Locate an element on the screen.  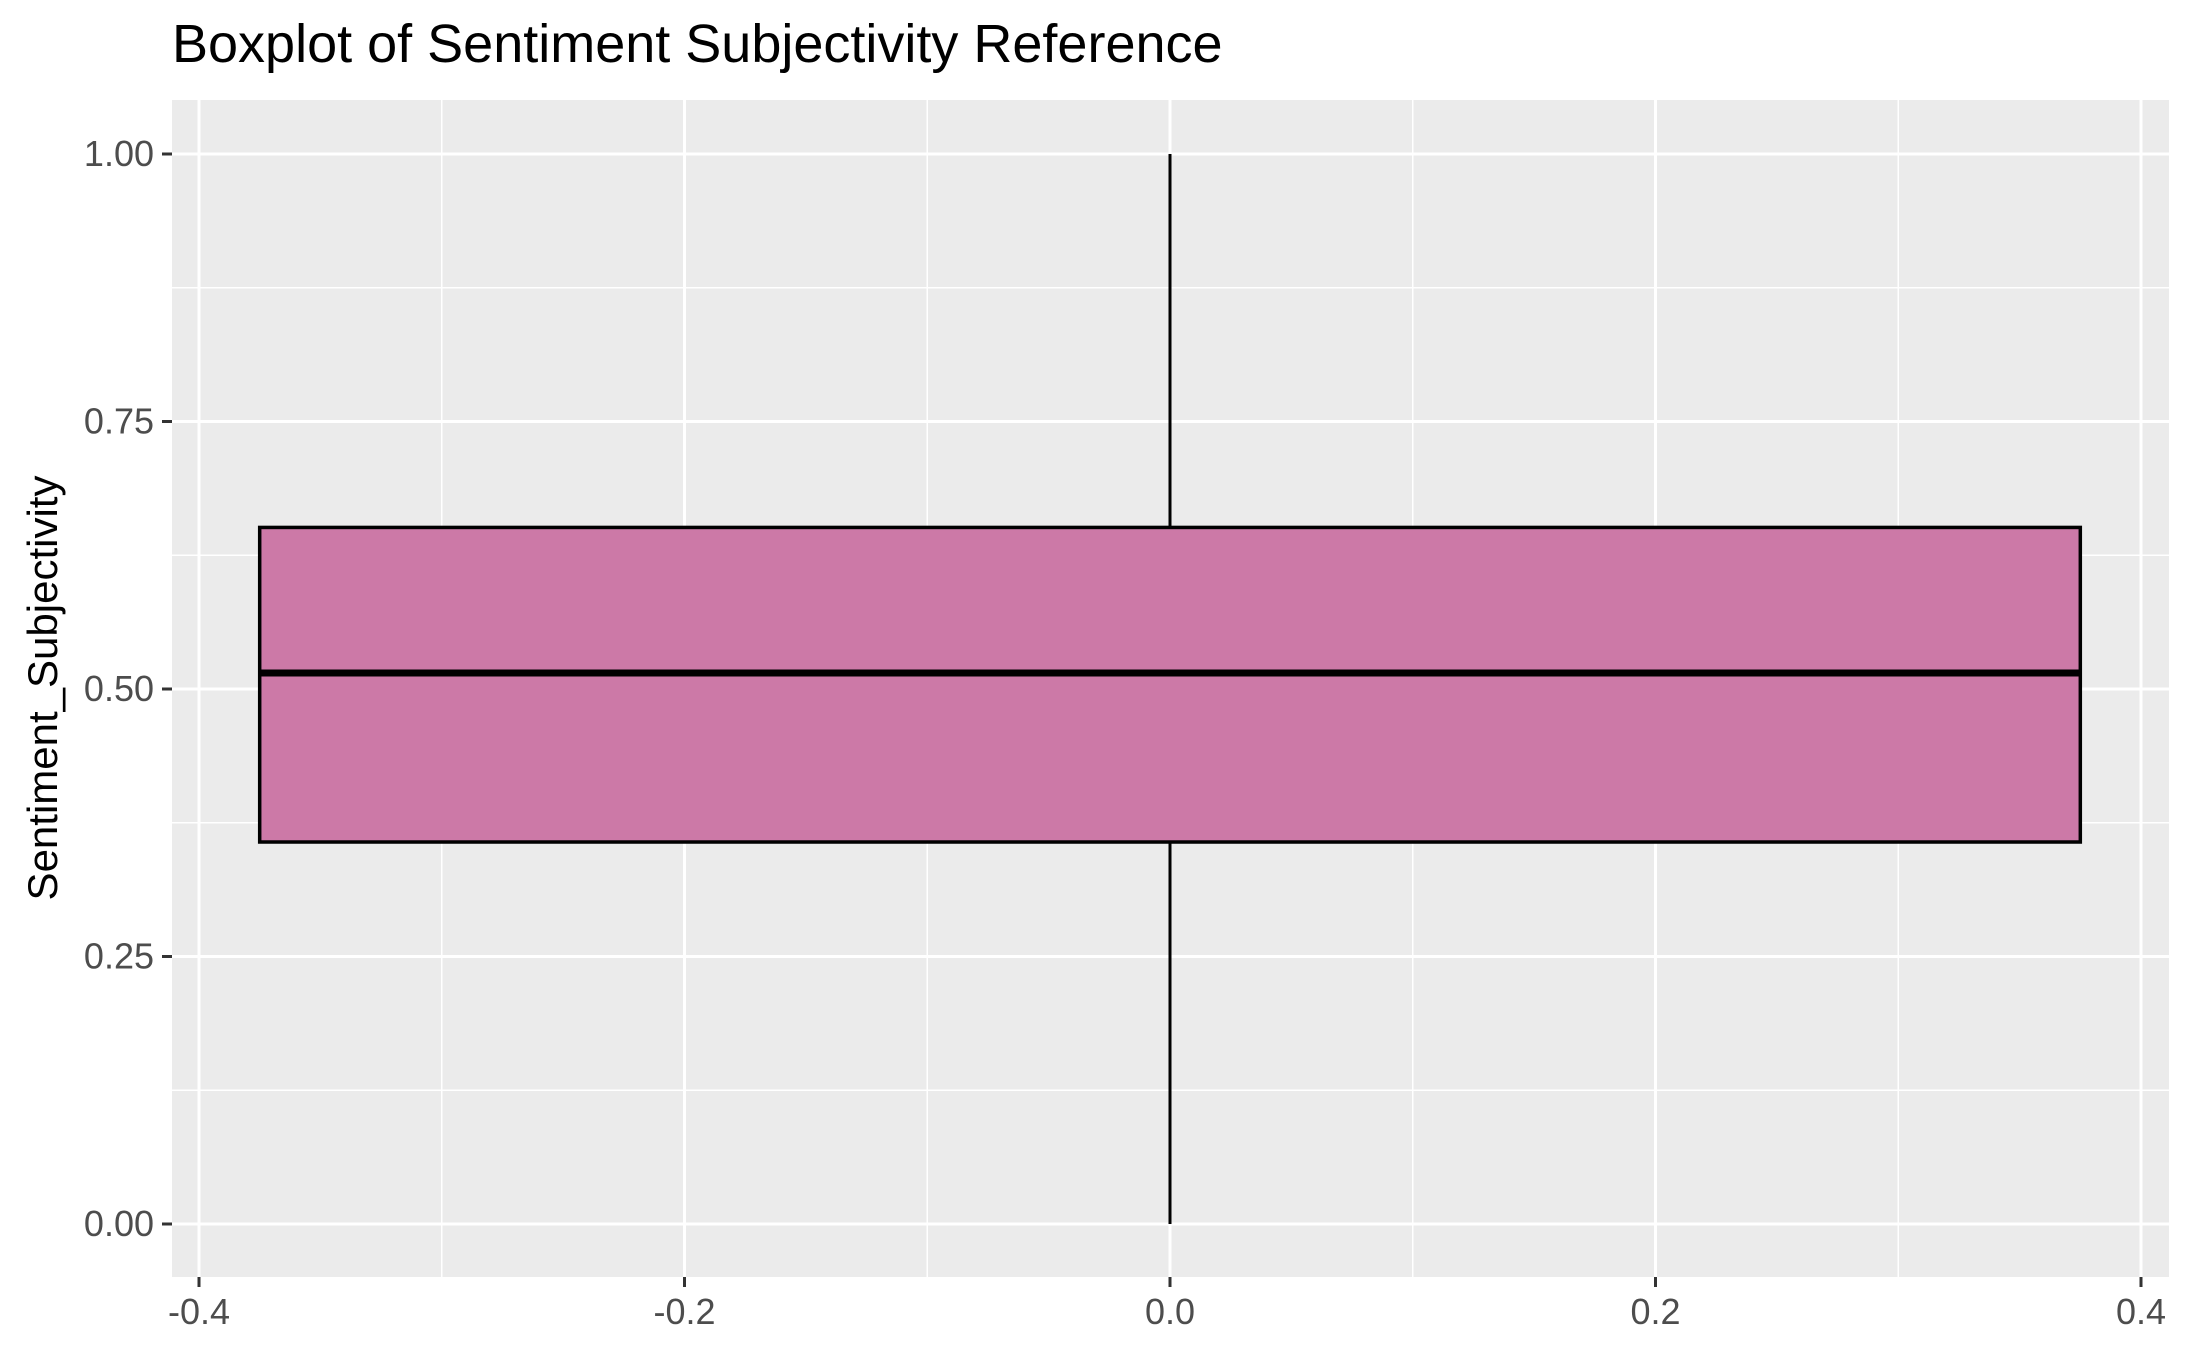
y-axis: 0.00 0.25 0.50 0.75 1.00 is located at coordinates (128, 688).